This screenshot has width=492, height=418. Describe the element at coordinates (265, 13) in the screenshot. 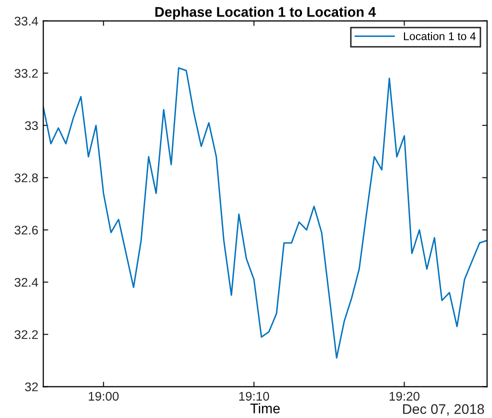

I see `chart-title: Dephase Location 1 to Location 4` at that location.